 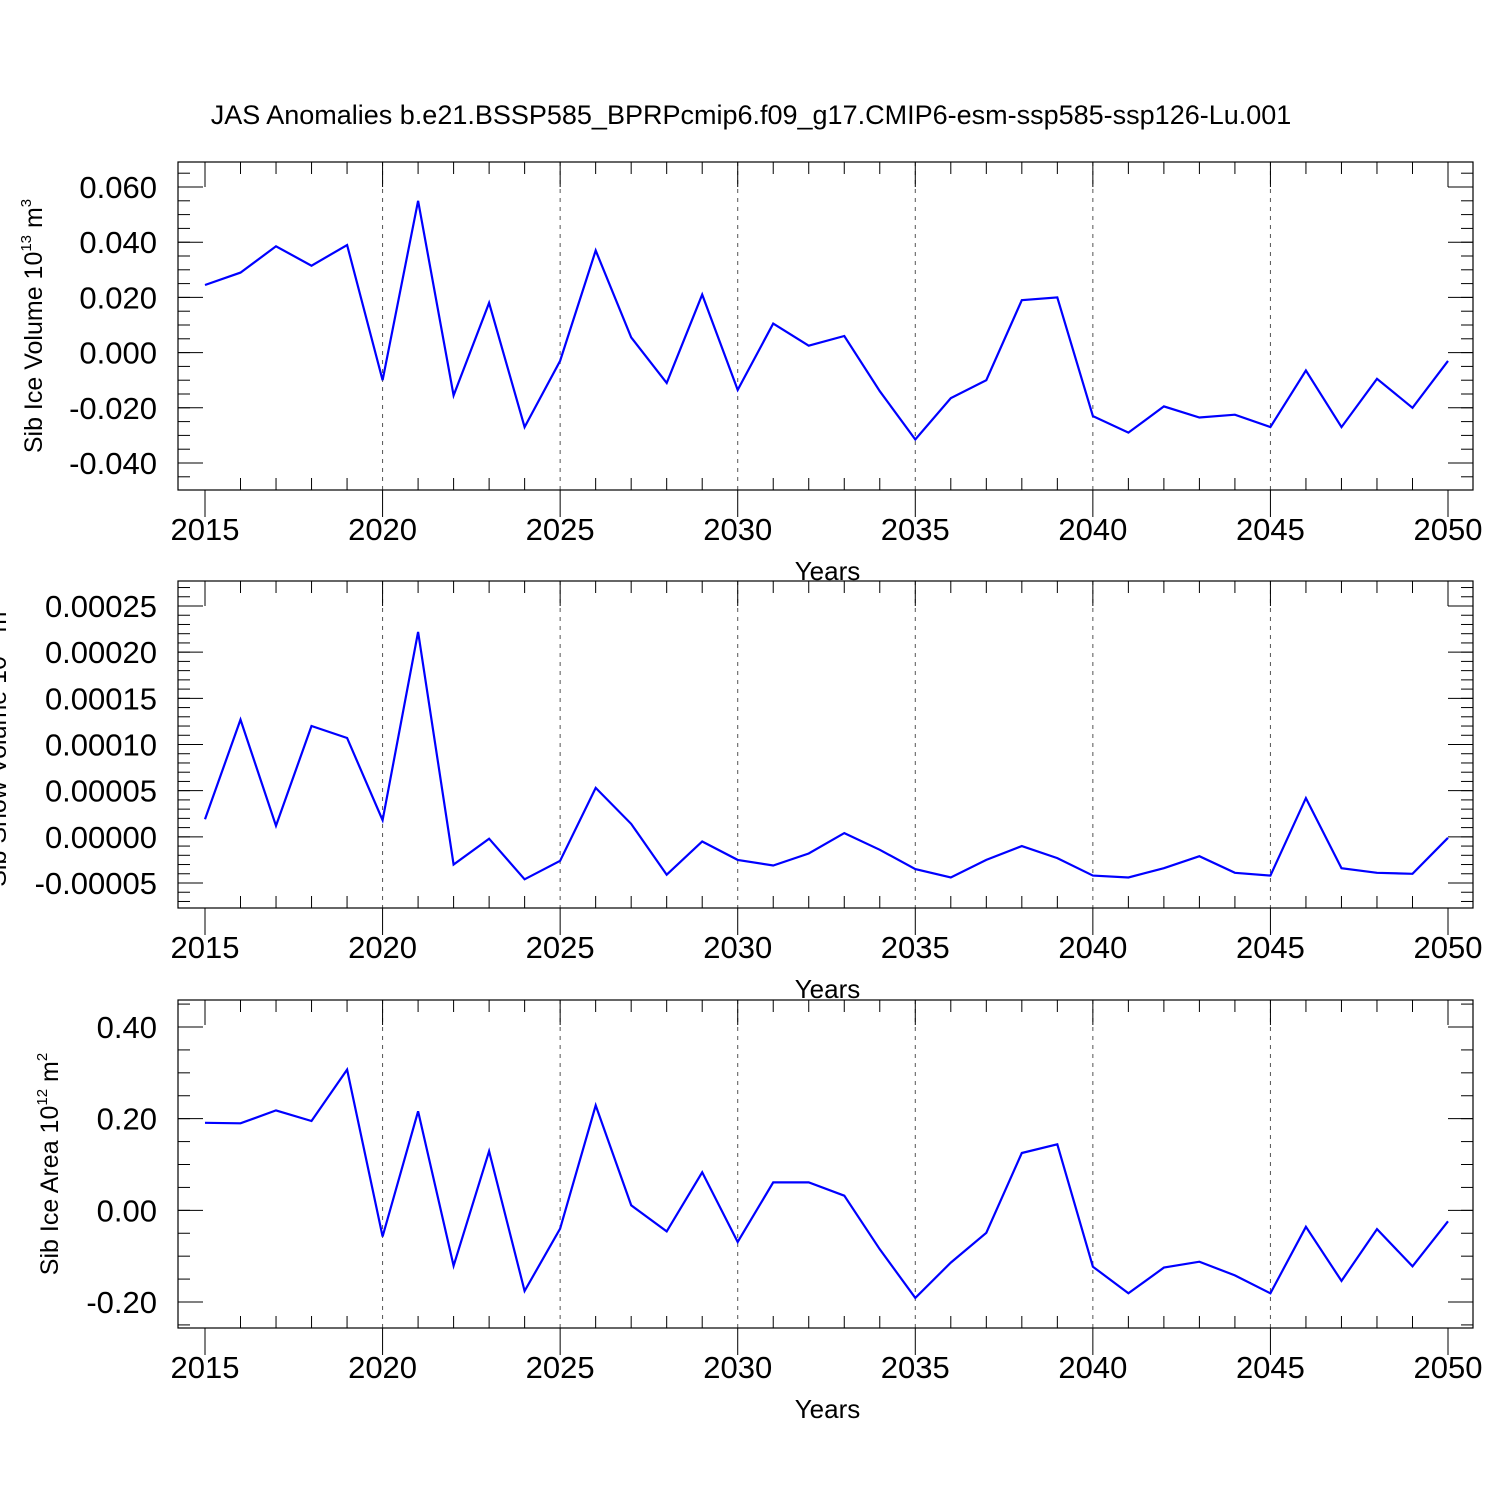 I want to click on y-tick-label: -0.00005, so click(x=96, y=883).